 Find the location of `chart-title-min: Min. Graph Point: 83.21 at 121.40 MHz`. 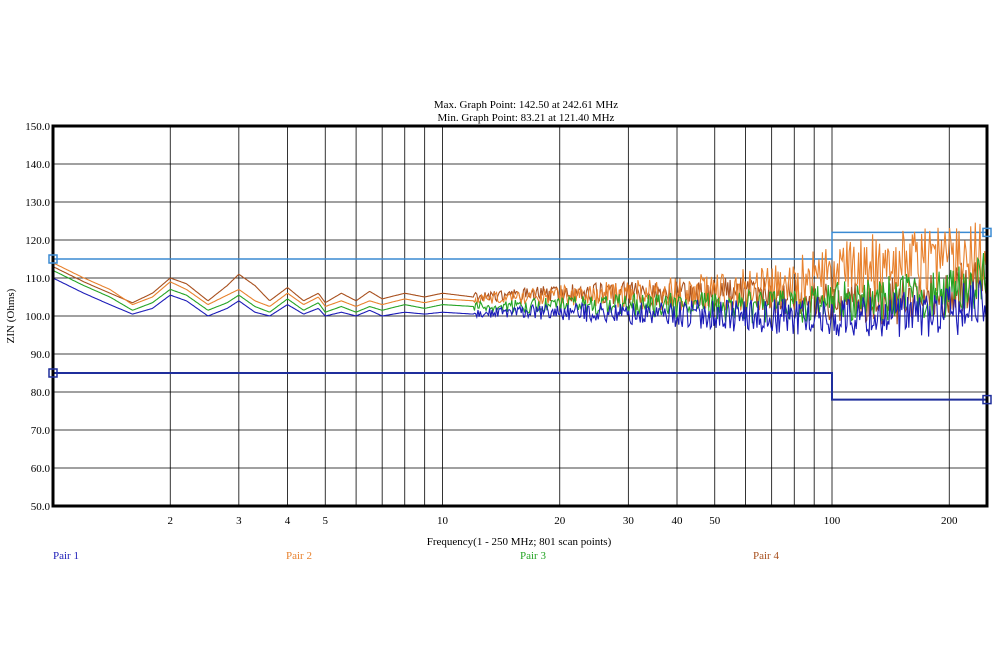

chart-title-min: Min. Graph Point: 83.21 at 121.40 MHz is located at coordinates (526, 118).